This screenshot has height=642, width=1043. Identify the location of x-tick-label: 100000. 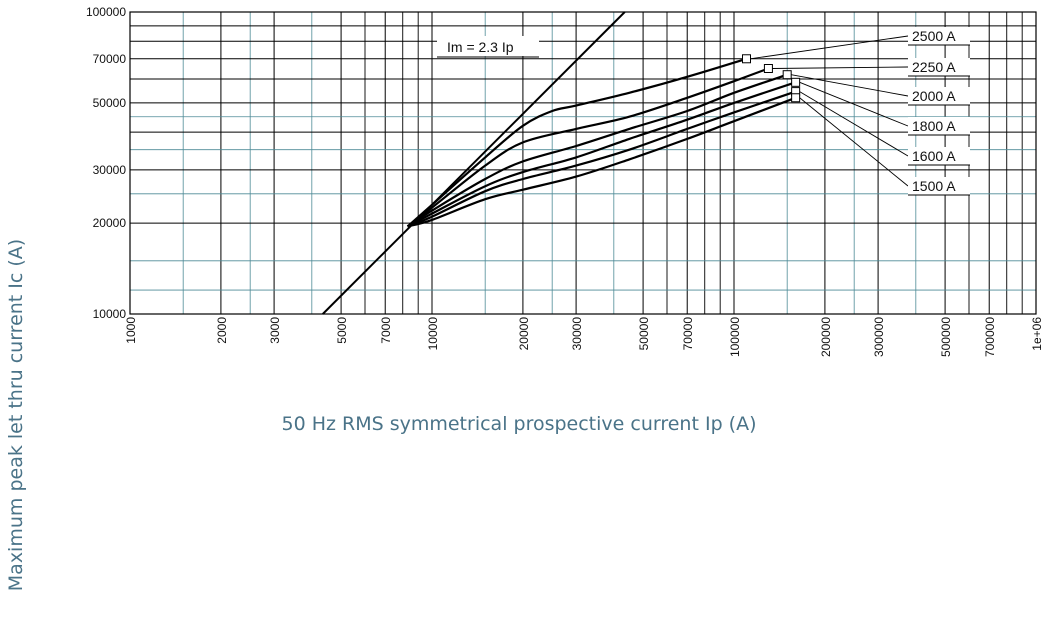
(735, 337).